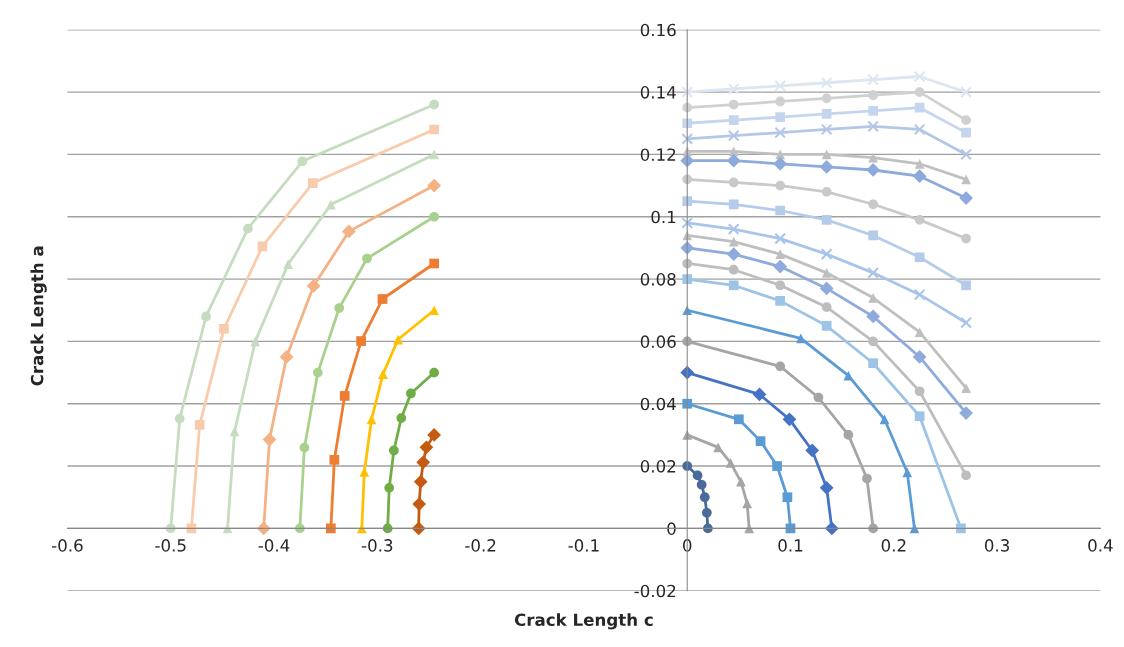 This screenshot has height=647, width=1124. What do you see at coordinates (170, 545) in the screenshot?
I see `x-tick-label: -0.5` at bounding box center [170, 545].